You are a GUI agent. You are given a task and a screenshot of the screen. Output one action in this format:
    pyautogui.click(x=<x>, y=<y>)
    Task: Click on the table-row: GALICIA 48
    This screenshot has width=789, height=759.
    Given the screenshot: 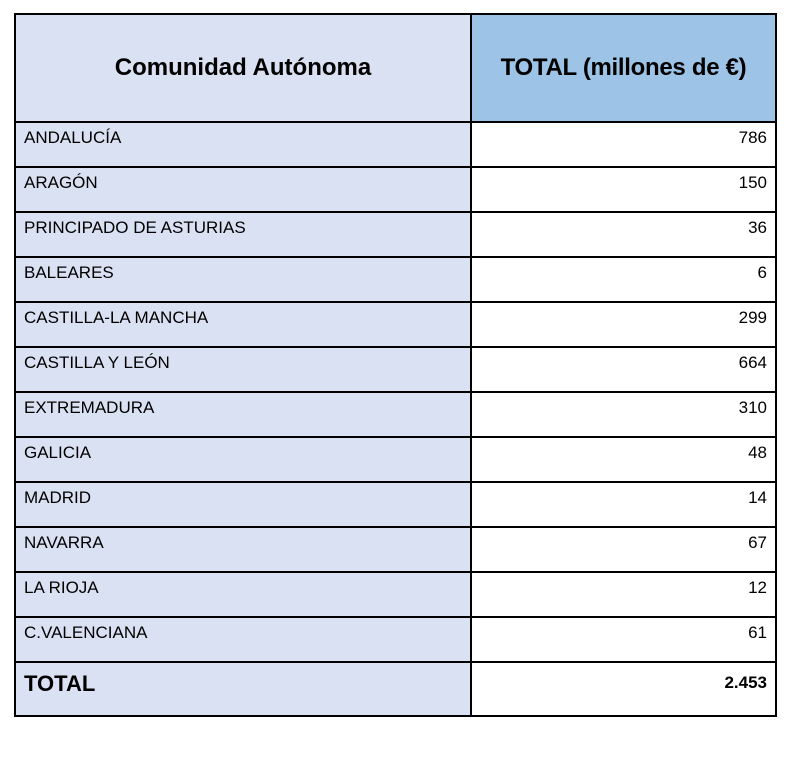 What is the action you would take?
    pyautogui.click(x=395, y=459)
    